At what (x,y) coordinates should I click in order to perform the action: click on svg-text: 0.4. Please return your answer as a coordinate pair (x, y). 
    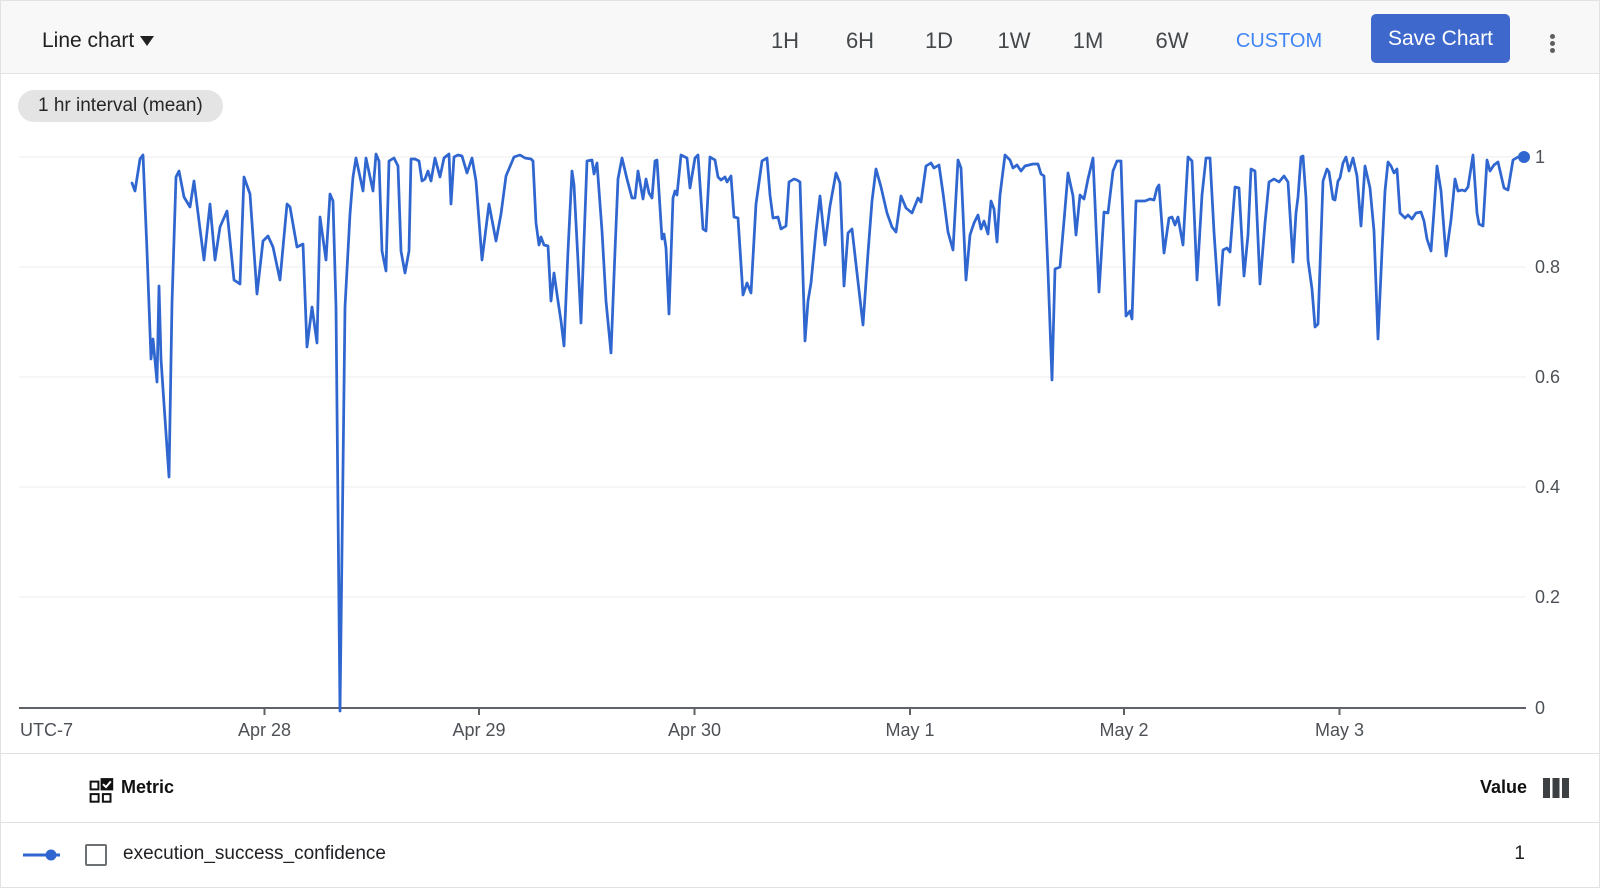
    Looking at the image, I should click on (1547, 487).